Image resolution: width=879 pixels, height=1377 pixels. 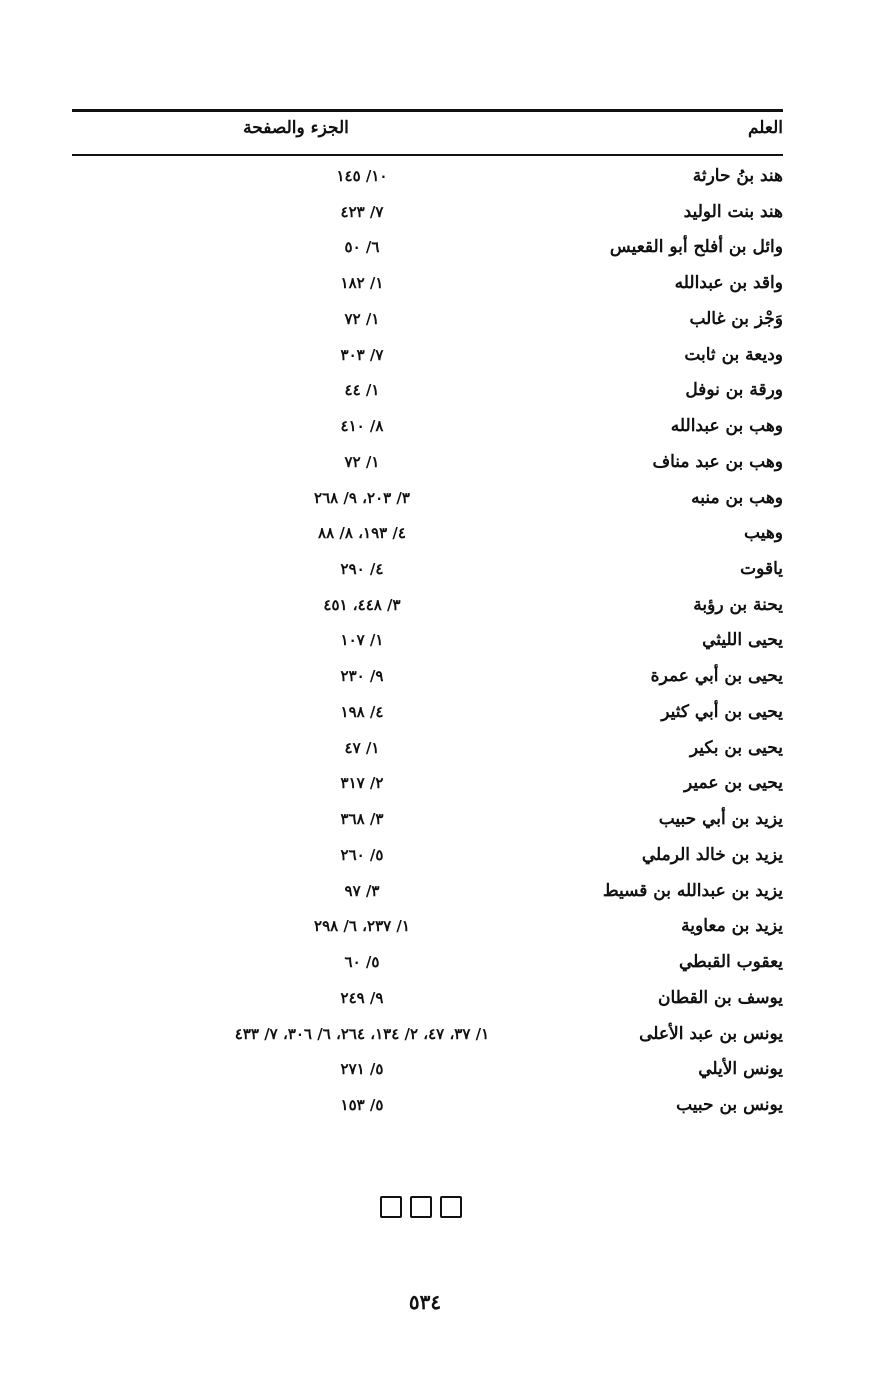 What do you see at coordinates (427, 896) in the screenshot?
I see `table-row: يزيد بن عبدالله بن قسيط ٣/ ٩٧` at bounding box center [427, 896].